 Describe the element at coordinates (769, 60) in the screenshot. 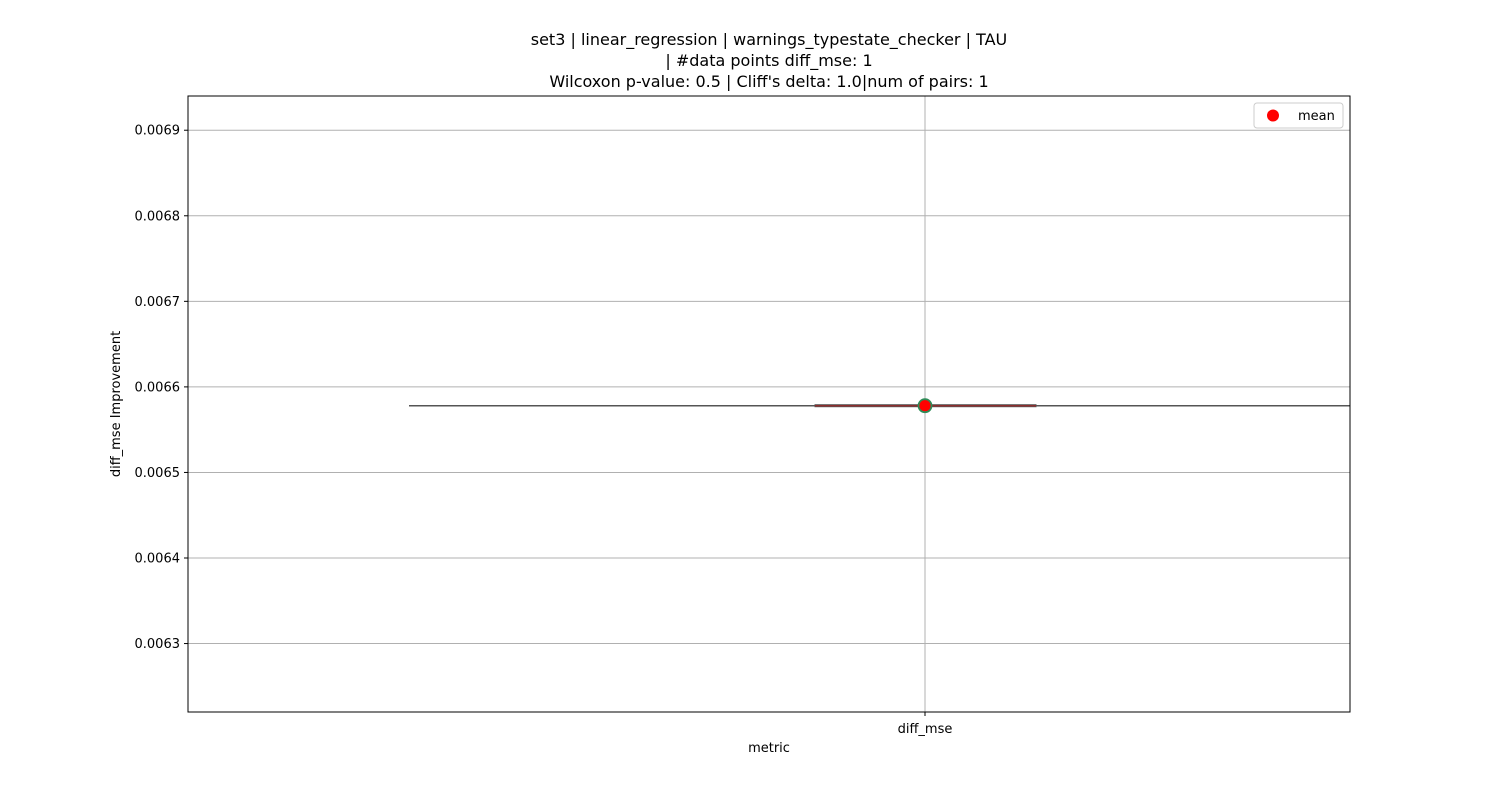

I see `chart-title-line-2: | #data points diff_mse: 1` at that location.